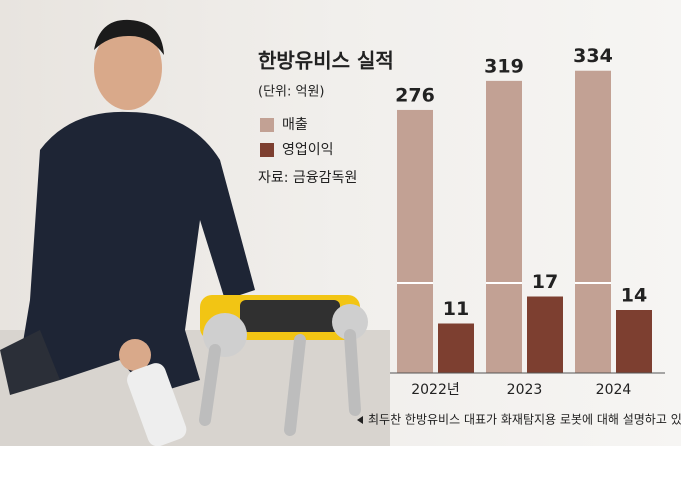 Image resolution: width=681 pixels, height=478 pixels. What do you see at coordinates (340, 462) in the screenshot?
I see `bottom-strip` at bounding box center [340, 462].